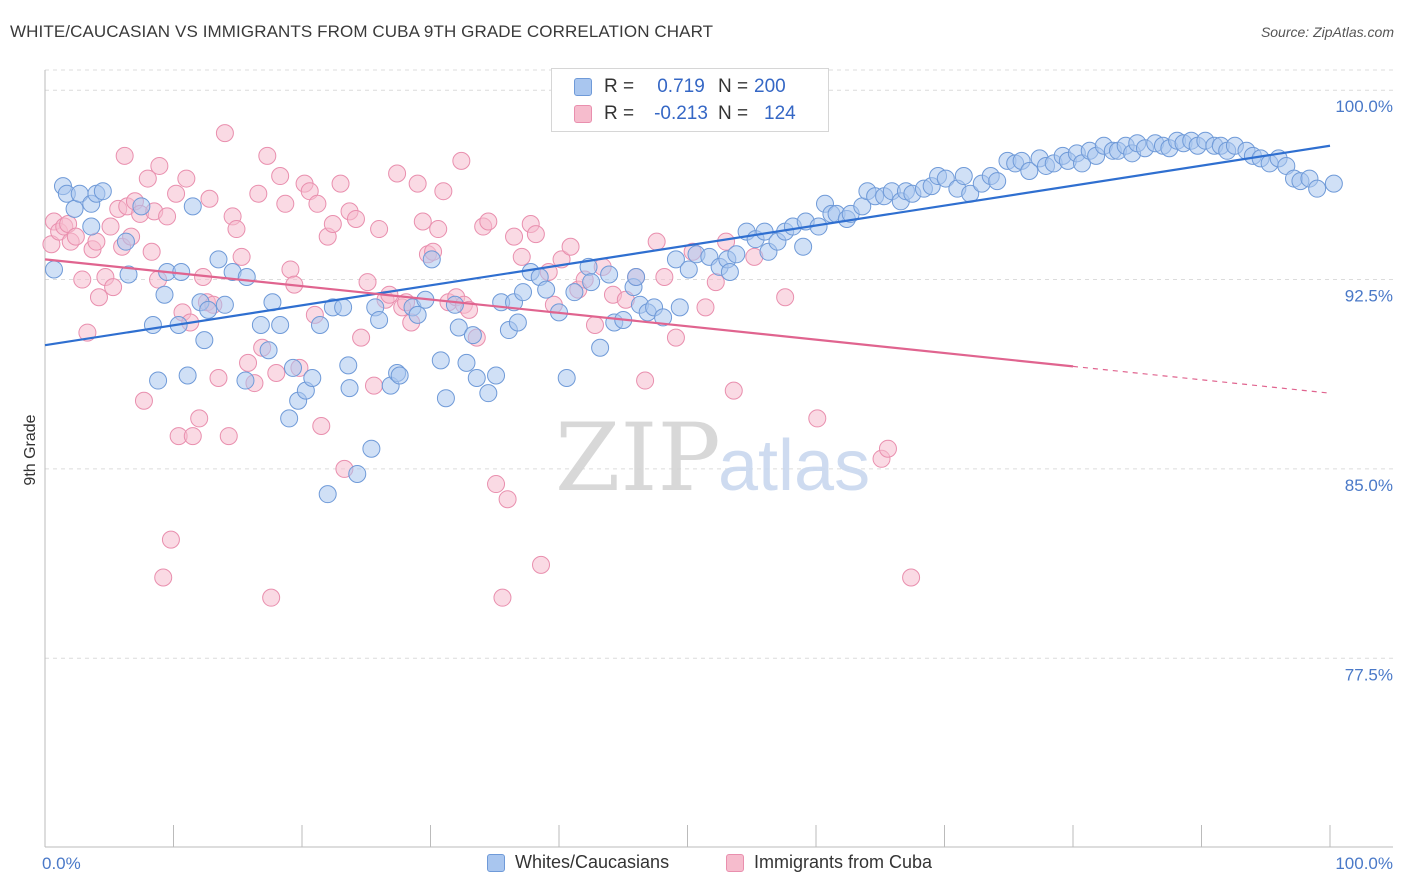 The image size is (1406, 892). Describe the element at coordinates (690, 100) in the screenshot. I see `stats-legend: R = 0.719 N = 200 R = -0.213 N = 124` at that location.